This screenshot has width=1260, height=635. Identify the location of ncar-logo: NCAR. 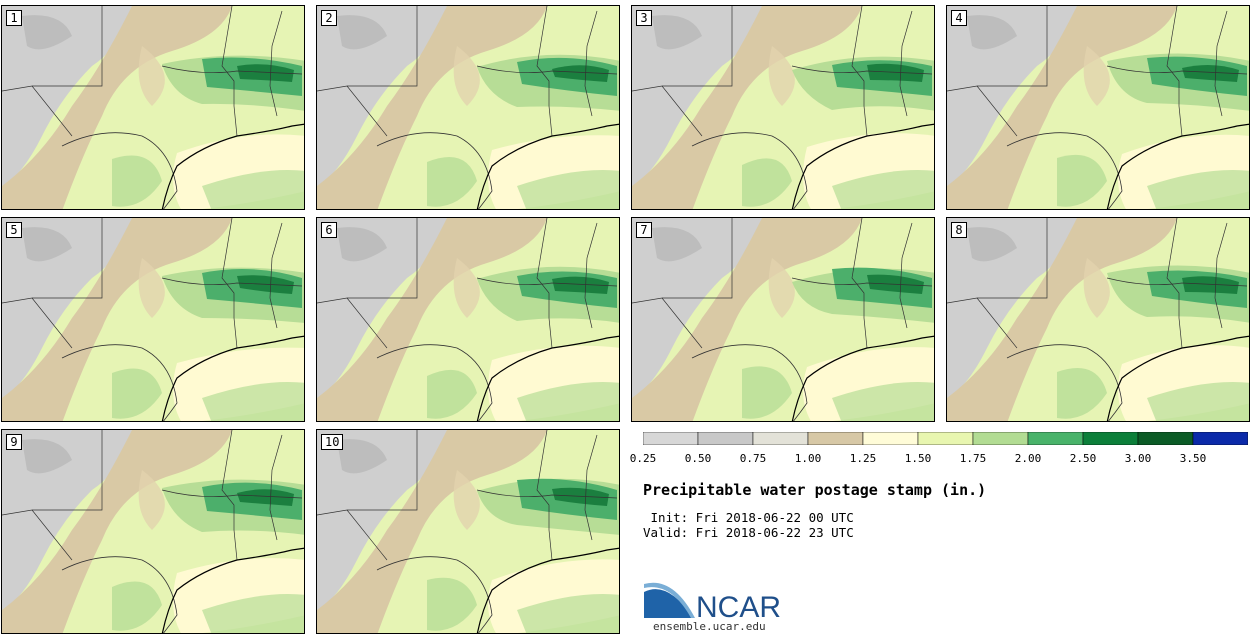
(718, 599).